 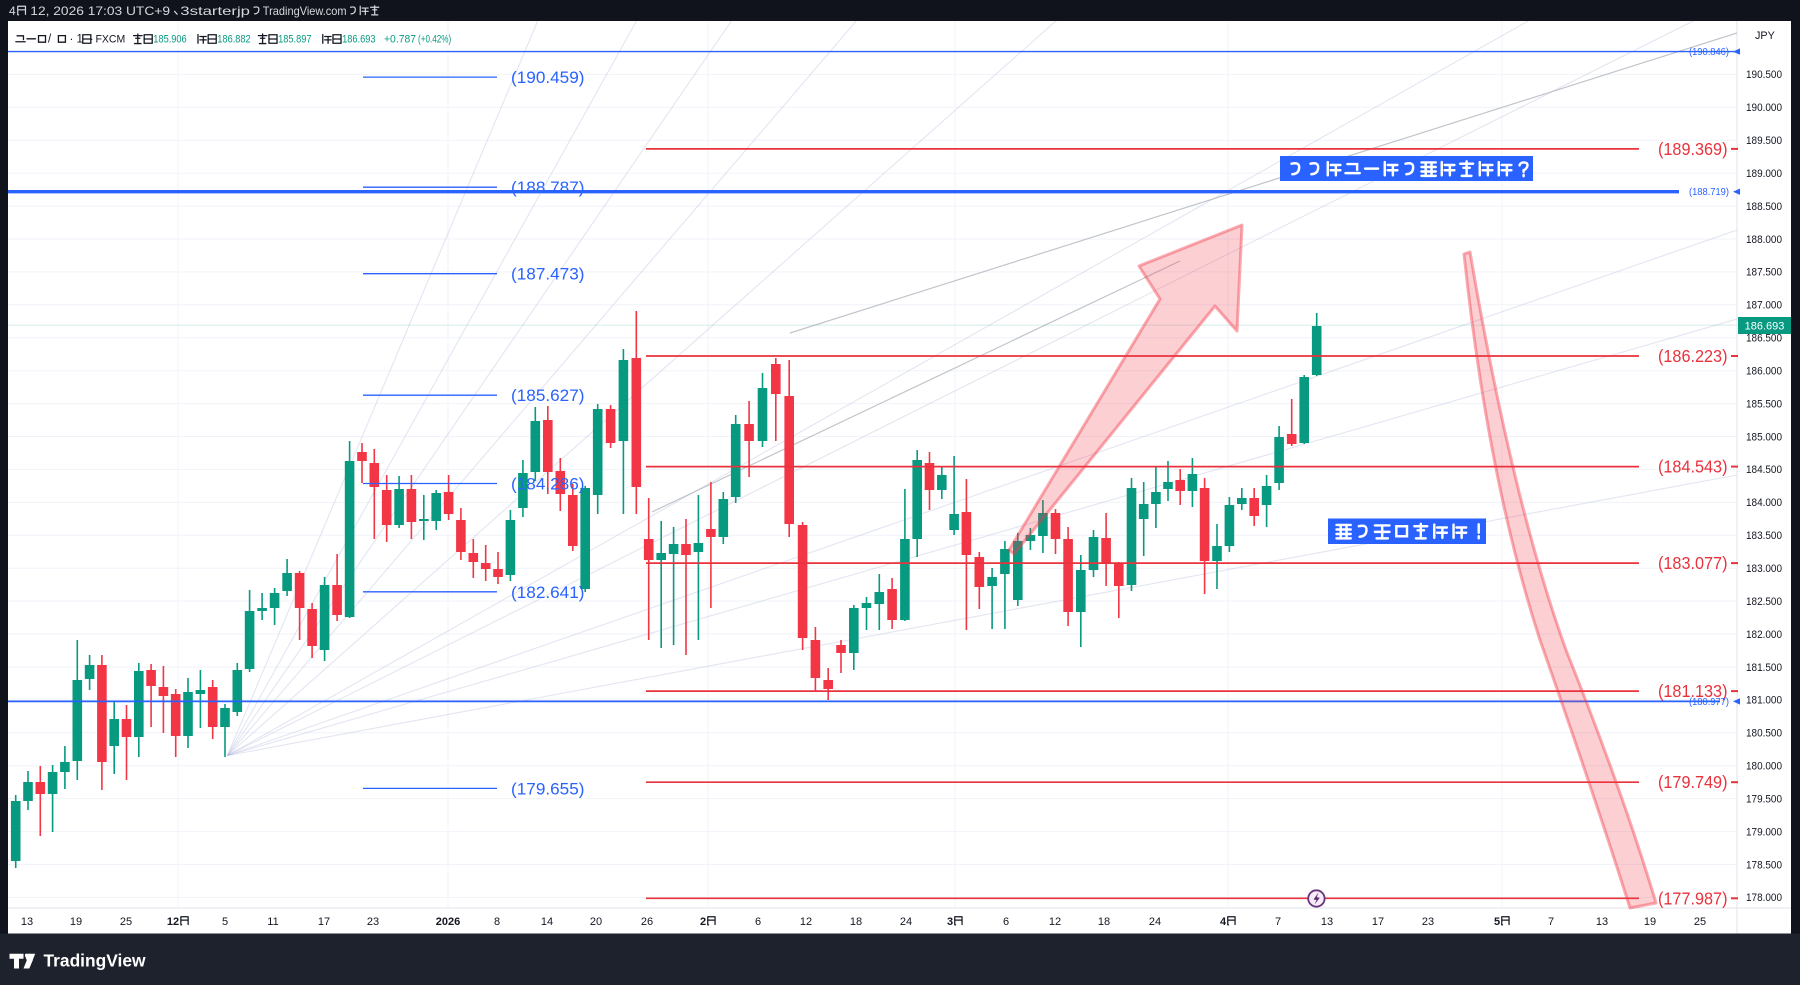 What do you see at coordinates (596, 922) in the screenshot?
I see `svg-text: 20` at bounding box center [596, 922].